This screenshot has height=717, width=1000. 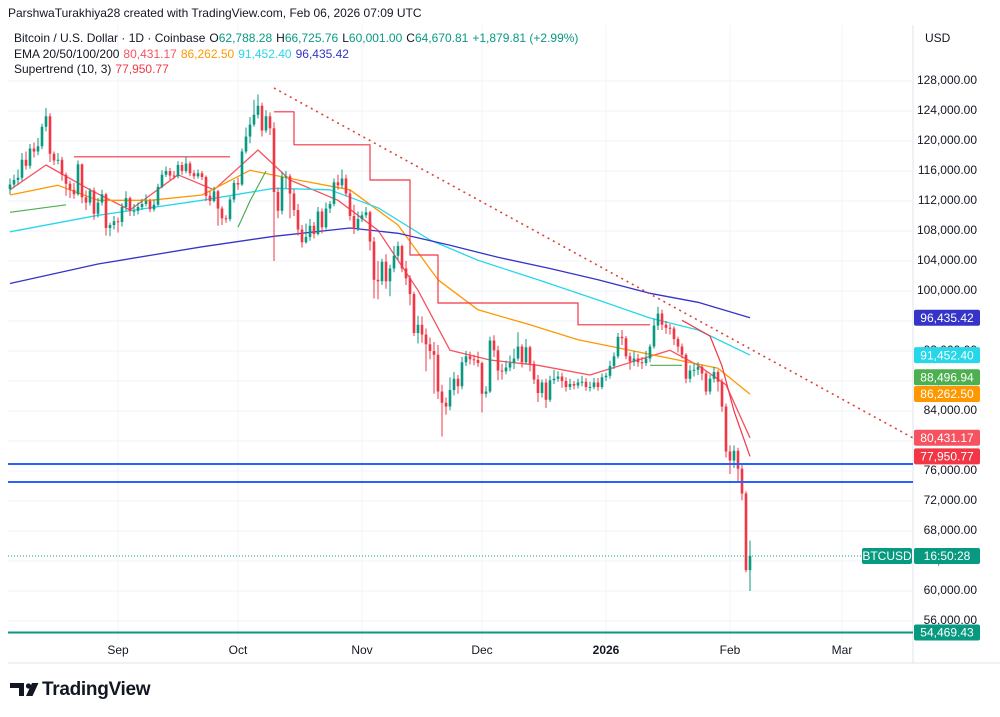 What do you see at coordinates (375, 38) in the screenshot?
I see `quote-value: 60,001.00` at bounding box center [375, 38].